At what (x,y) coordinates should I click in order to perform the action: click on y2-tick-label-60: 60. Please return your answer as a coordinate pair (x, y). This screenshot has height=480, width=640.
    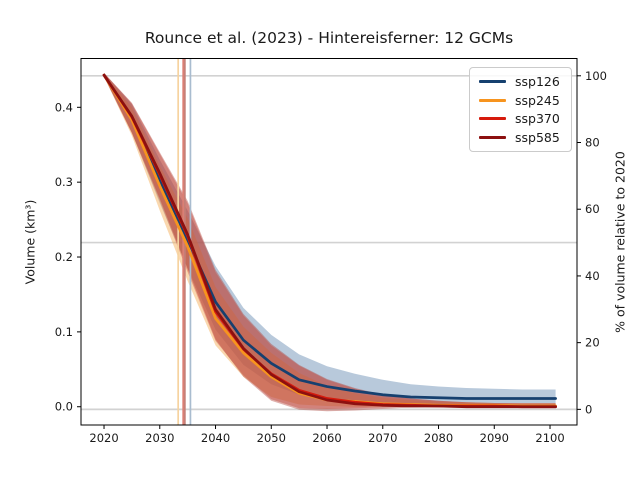
    Looking at the image, I should click on (592, 209).